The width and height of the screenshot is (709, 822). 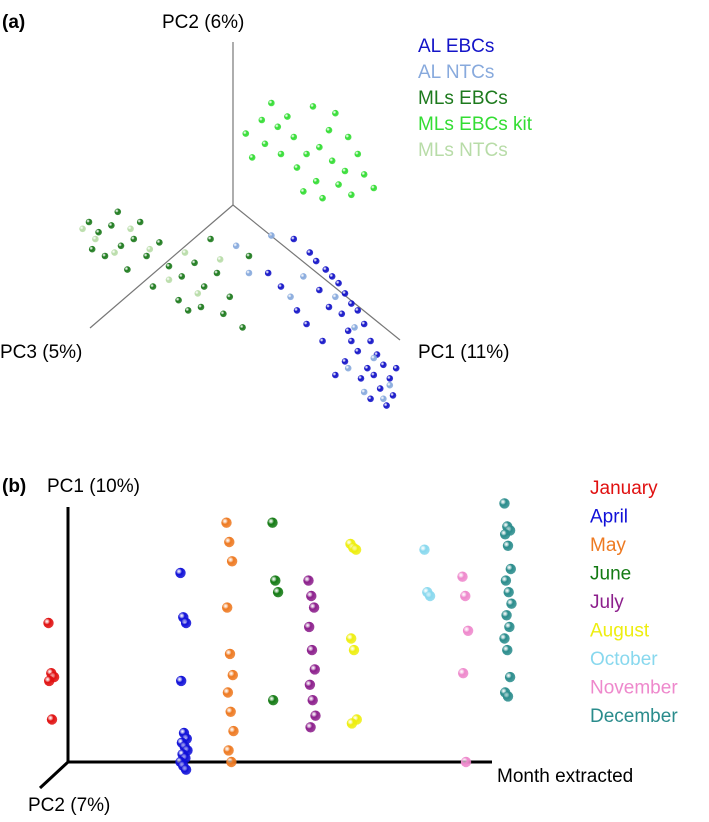 What do you see at coordinates (456, 46) in the screenshot?
I see `legend-a-al-ebcs: AL EBCs` at bounding box center [456, 46].